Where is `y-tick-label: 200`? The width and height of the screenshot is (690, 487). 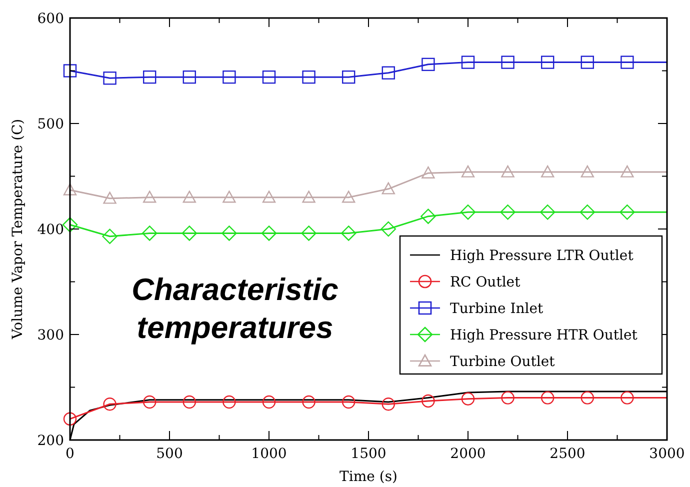
y-tick-label: 200 is located at coordinates (50, 441).